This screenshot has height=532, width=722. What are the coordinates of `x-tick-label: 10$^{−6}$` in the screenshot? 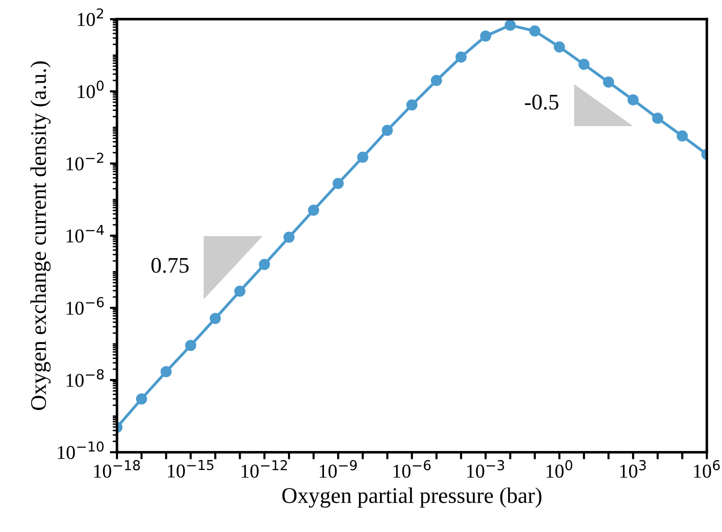 It's located at (412, 469).